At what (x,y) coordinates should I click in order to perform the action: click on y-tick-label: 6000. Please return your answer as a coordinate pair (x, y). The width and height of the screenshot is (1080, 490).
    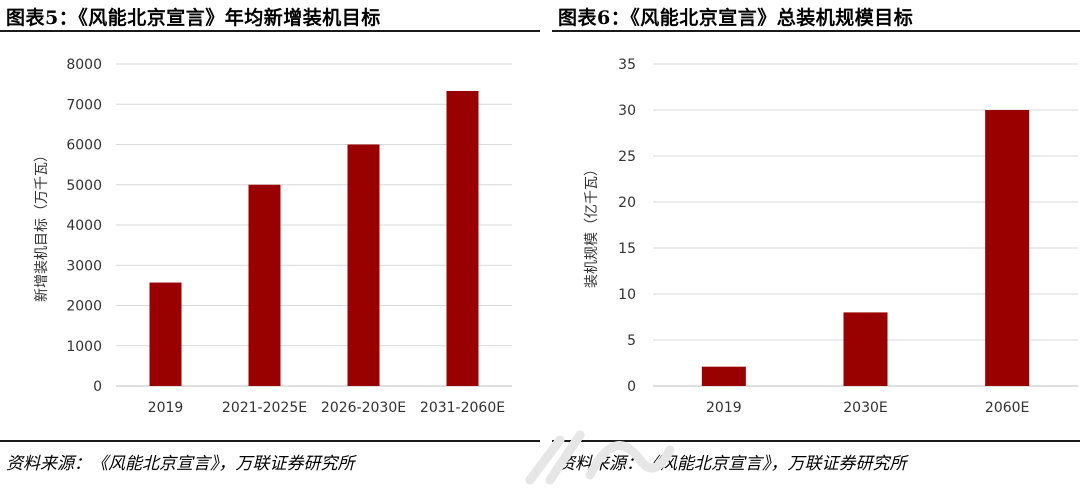
    Looking at the image, I should click on (84, 146).